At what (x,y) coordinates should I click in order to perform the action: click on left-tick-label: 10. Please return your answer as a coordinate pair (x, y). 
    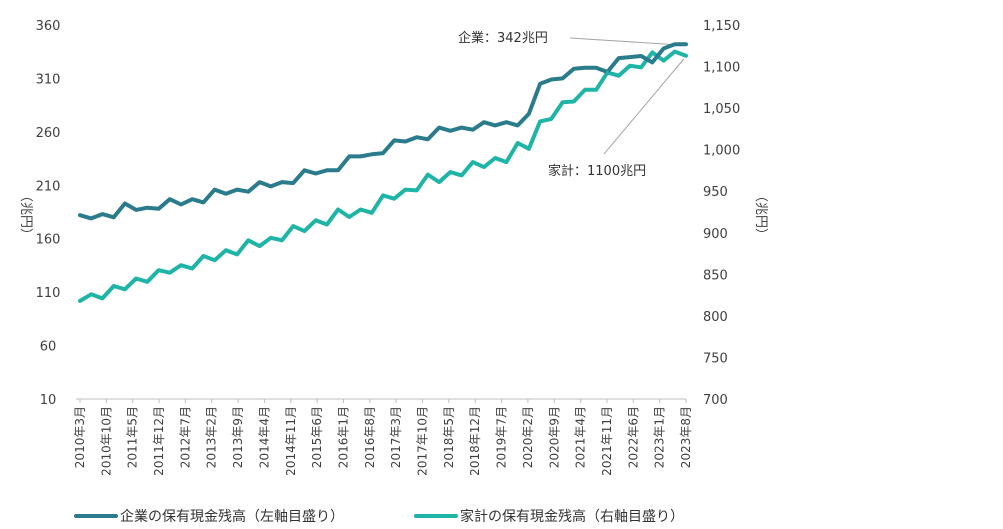
    Looking at the image, I should click on (48, 400).